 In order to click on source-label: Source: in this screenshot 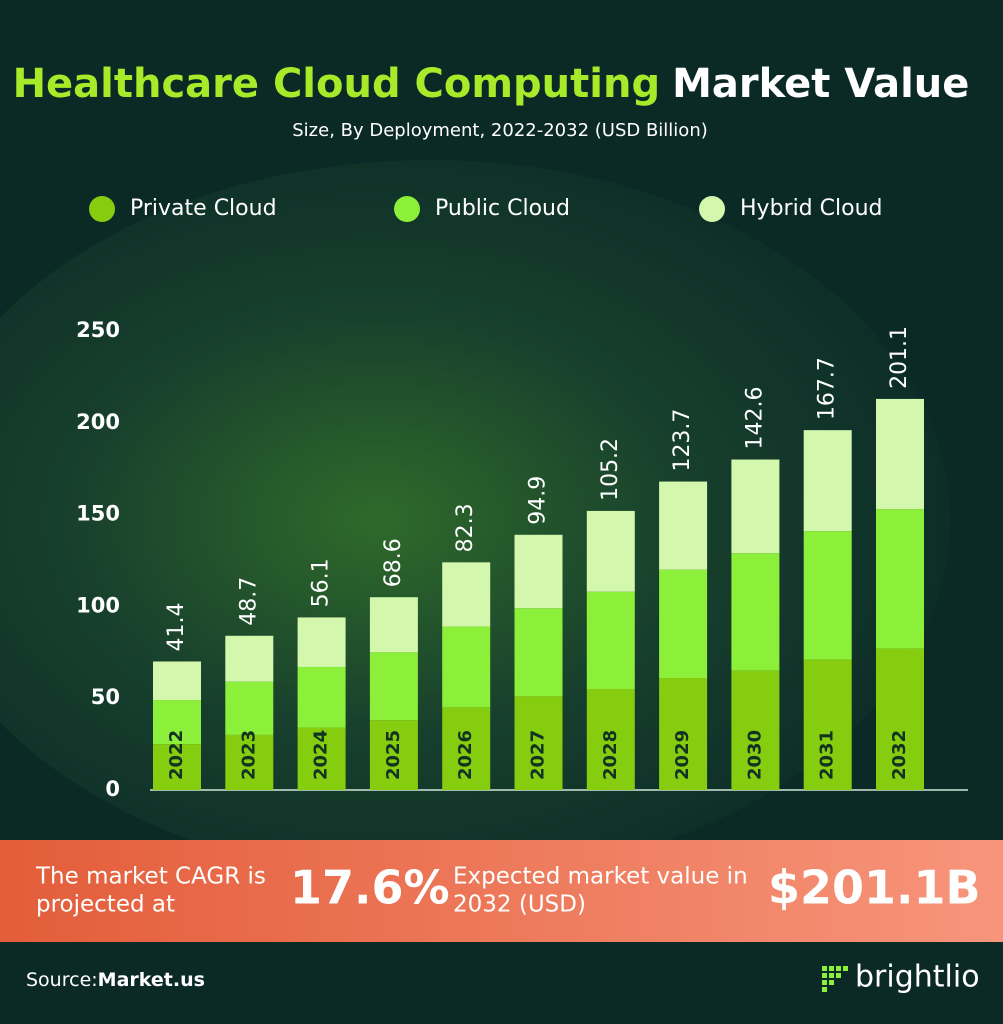, I will do `click(62, 980)`.